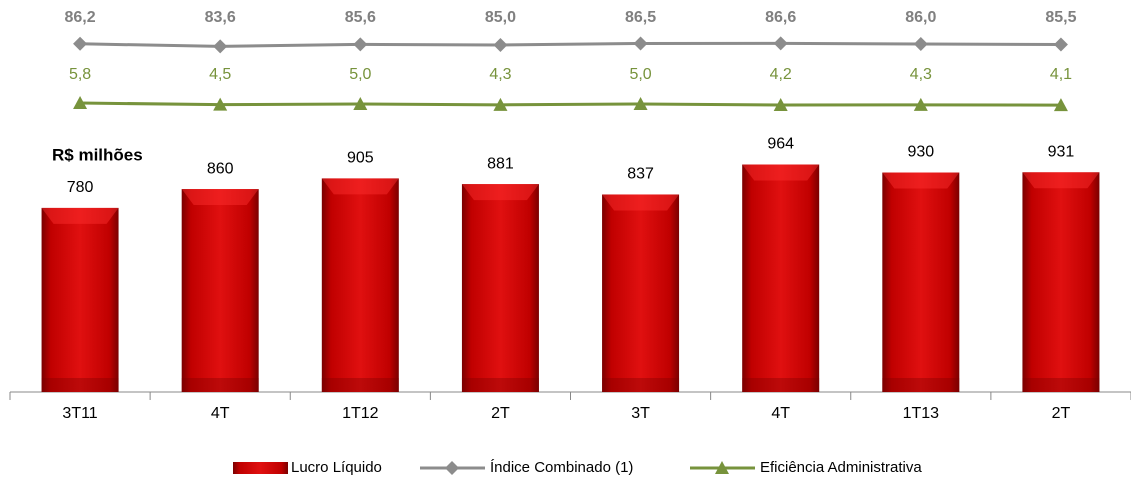 The height and width of the screenshot is (488, 1131). I want to click on value-label: 86,2, so click(79, 17).